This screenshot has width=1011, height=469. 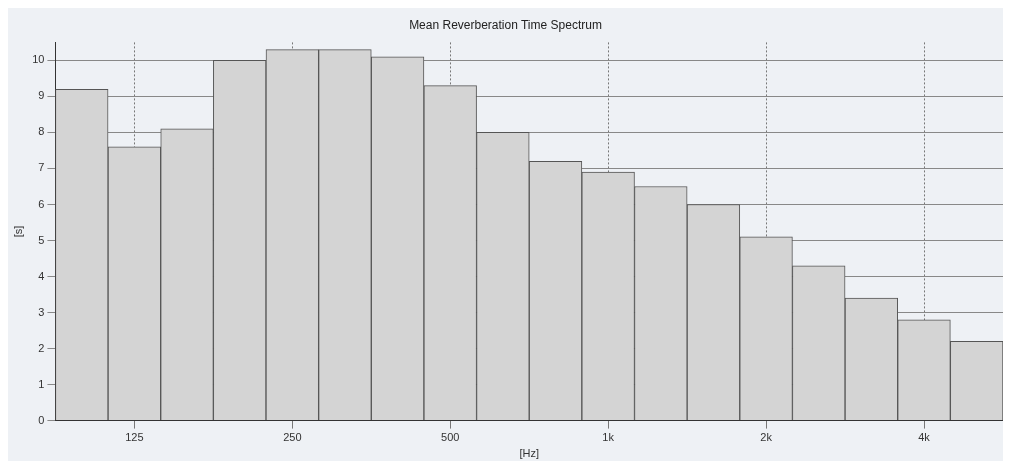 What do you see at coordinates (292, 437) in the screenshot?
I see `x-tick-label: 250` at bounding box center [292, 437].